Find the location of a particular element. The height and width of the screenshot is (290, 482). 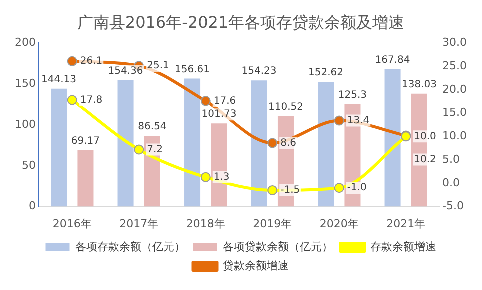

y2-tick-label: 15.0 is located at coordinates (455, 113).